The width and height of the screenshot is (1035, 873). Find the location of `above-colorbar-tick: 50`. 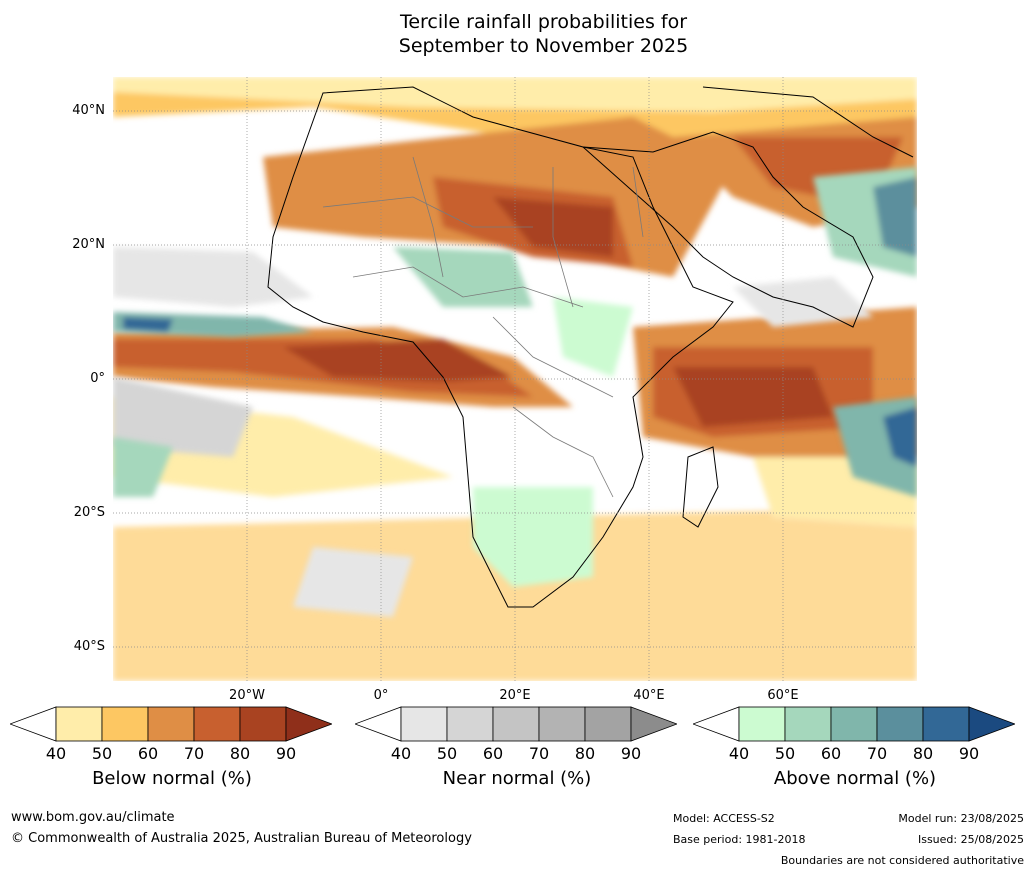

above-colorbar-tick: 50 is located at coordinates (785, 753).